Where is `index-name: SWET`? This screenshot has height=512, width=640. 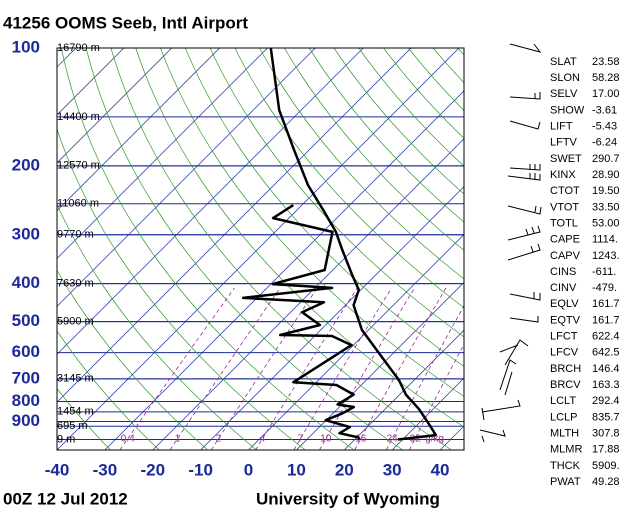
index-name: SWET is located at coordinates (566, 159).